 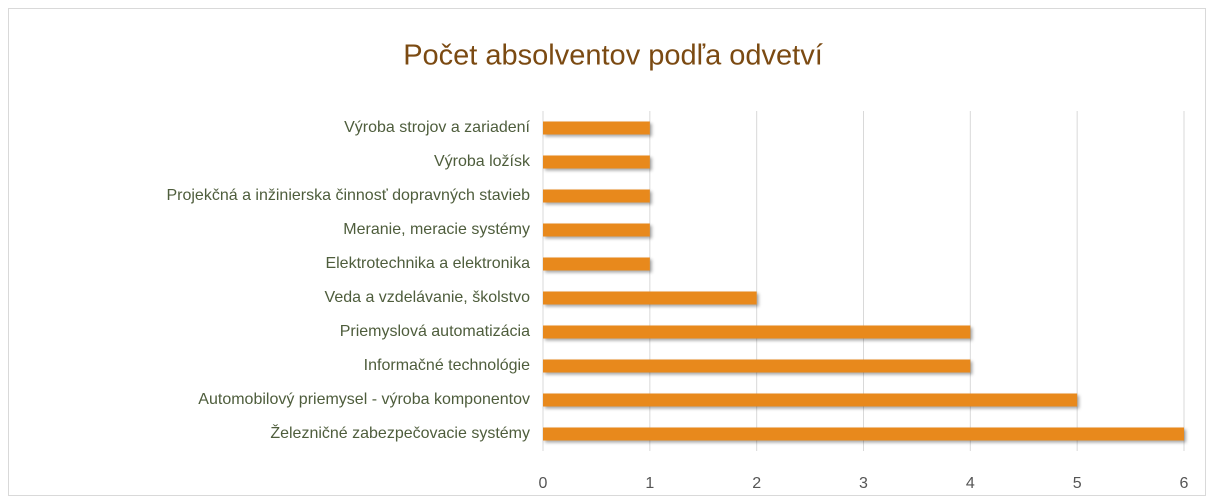 I want to click on y-tick-label: Veda a vzdelávanie, školstvo, so click(x=428, y=297).